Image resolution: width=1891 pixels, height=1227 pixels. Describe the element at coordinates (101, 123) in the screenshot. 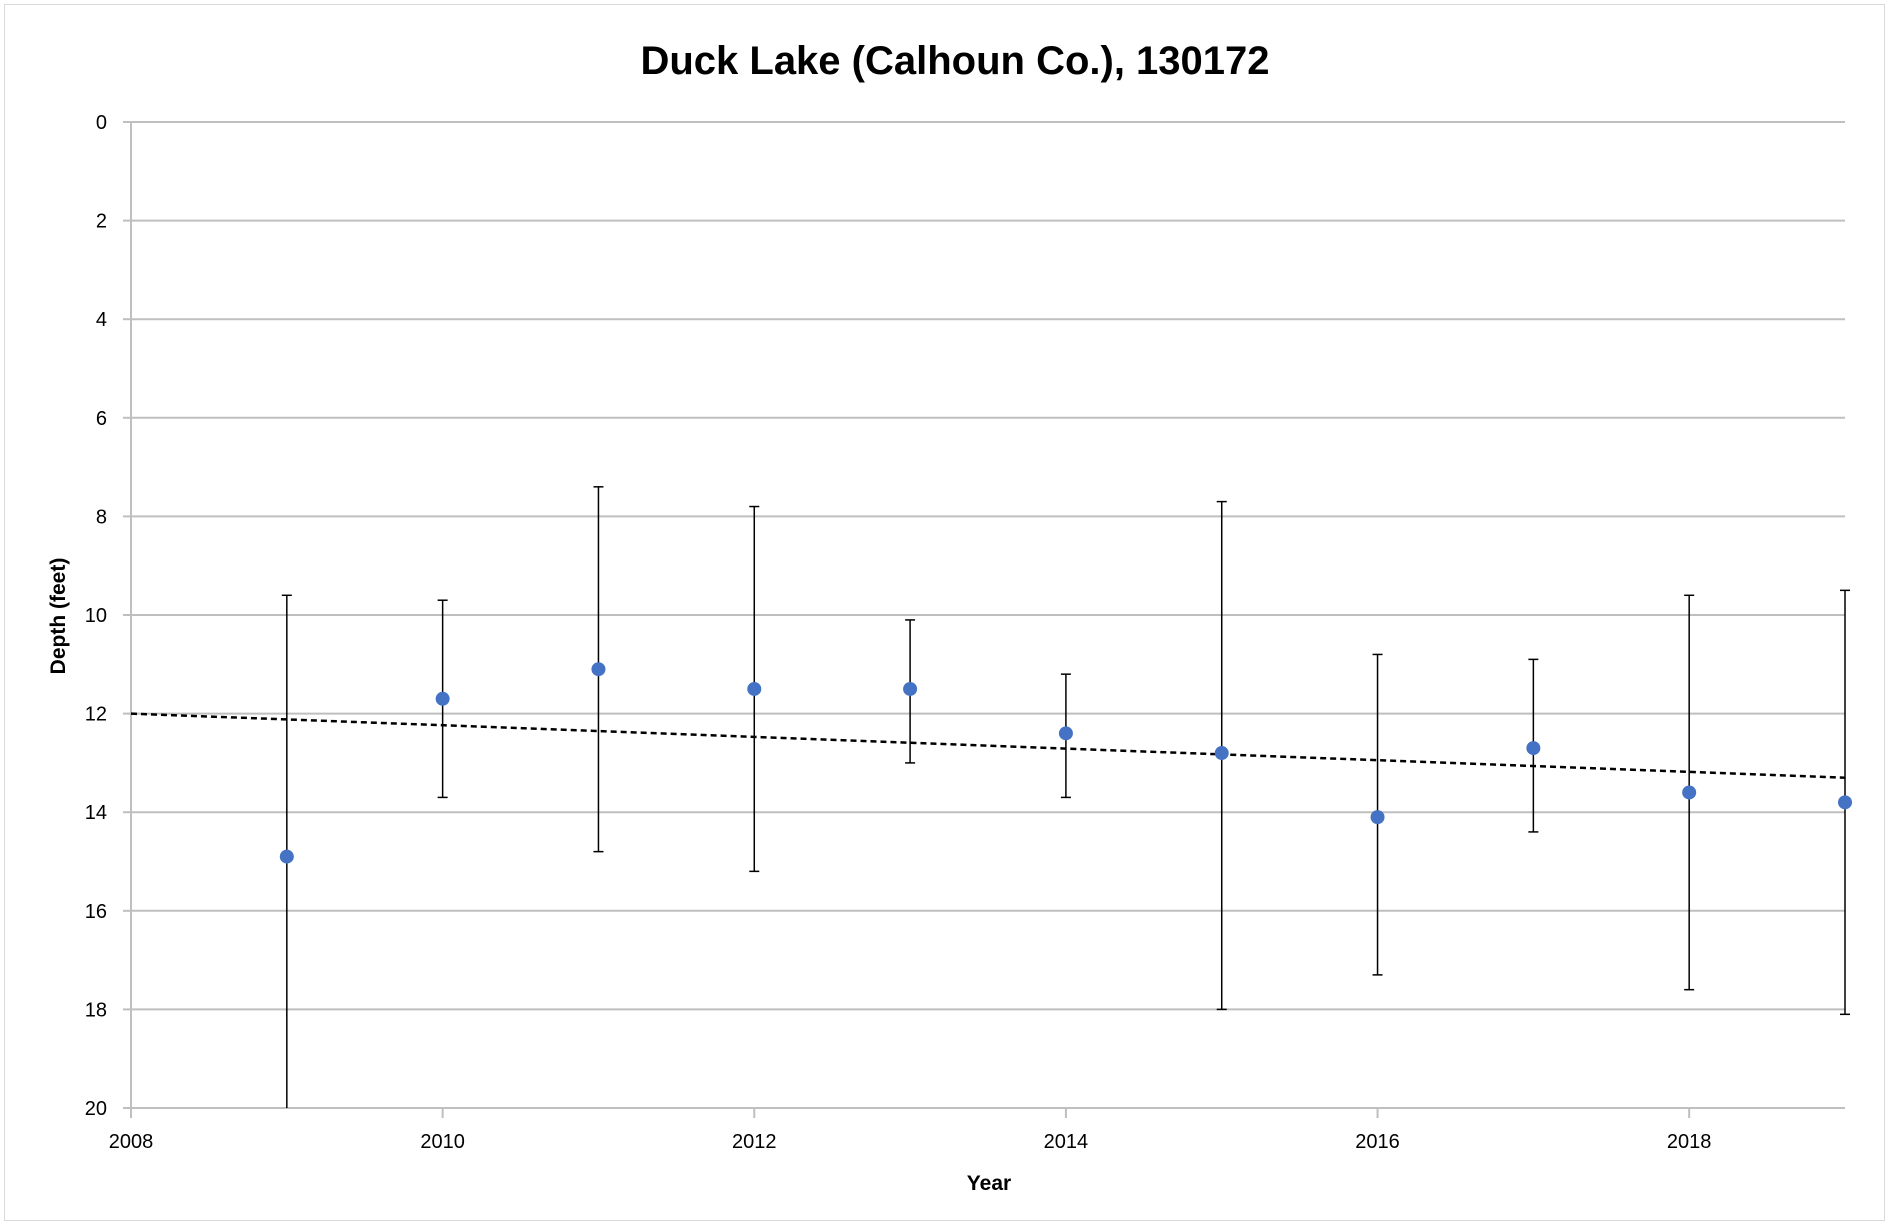

I see `y-tick-label: 0` at that location.